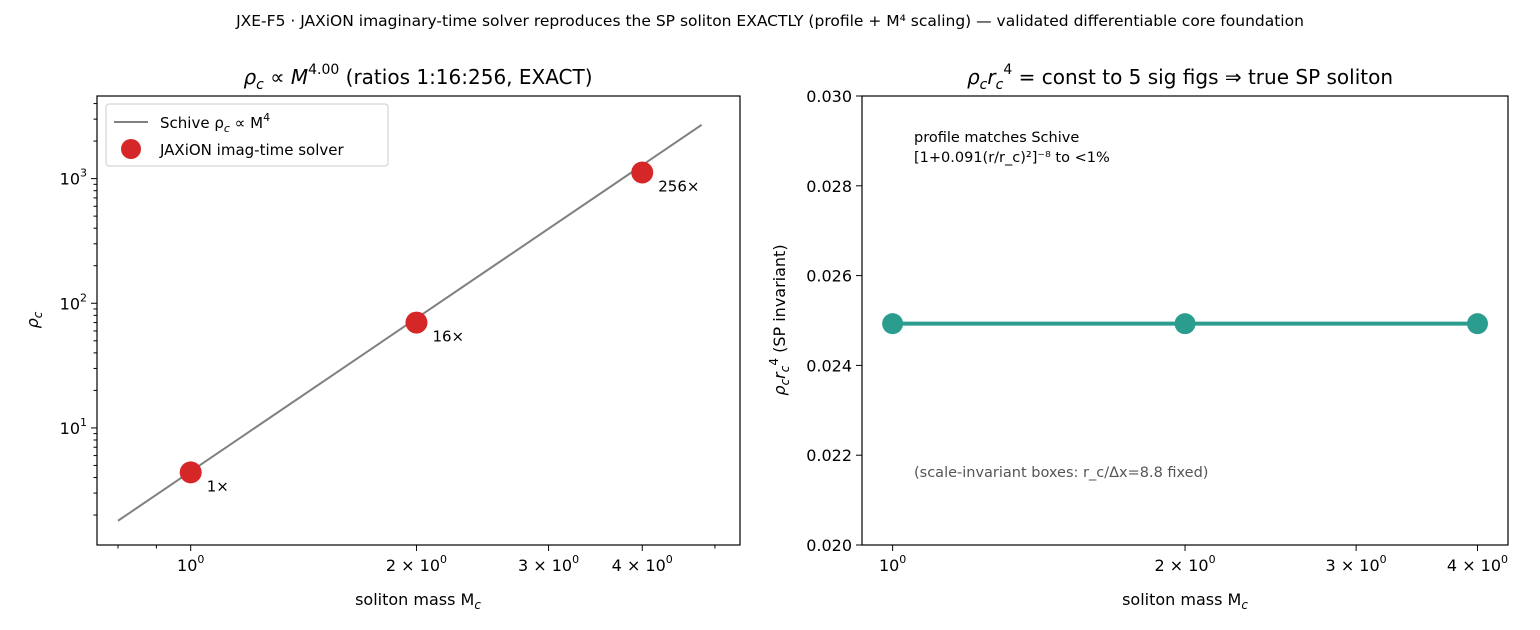 The height and width of the screenshot is (630, 1540). I want to click on right-plot-area, so click(1185, 324).